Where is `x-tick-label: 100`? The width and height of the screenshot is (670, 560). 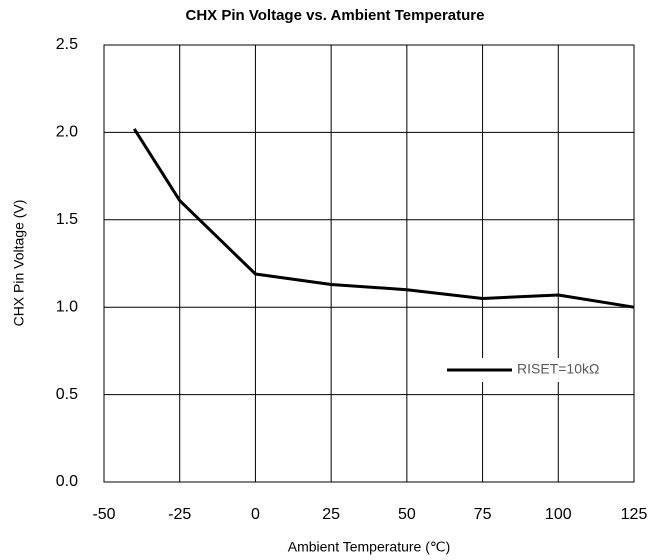
x-tick-label: 100 is located at coordinates (558, 514).